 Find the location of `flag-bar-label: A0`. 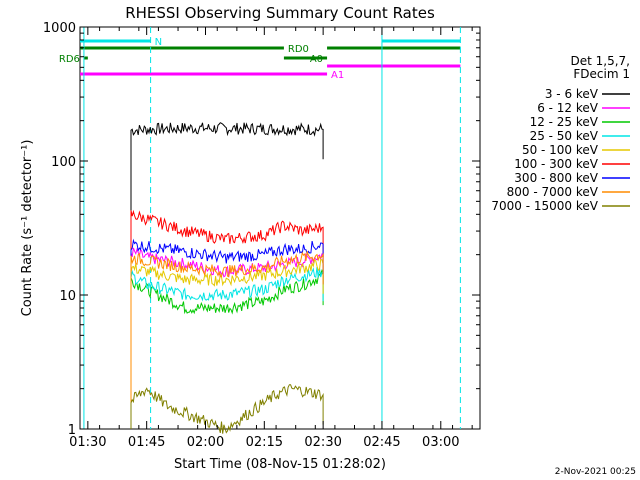

flag-bar-label: A0 is located at coordinates (316, 59).